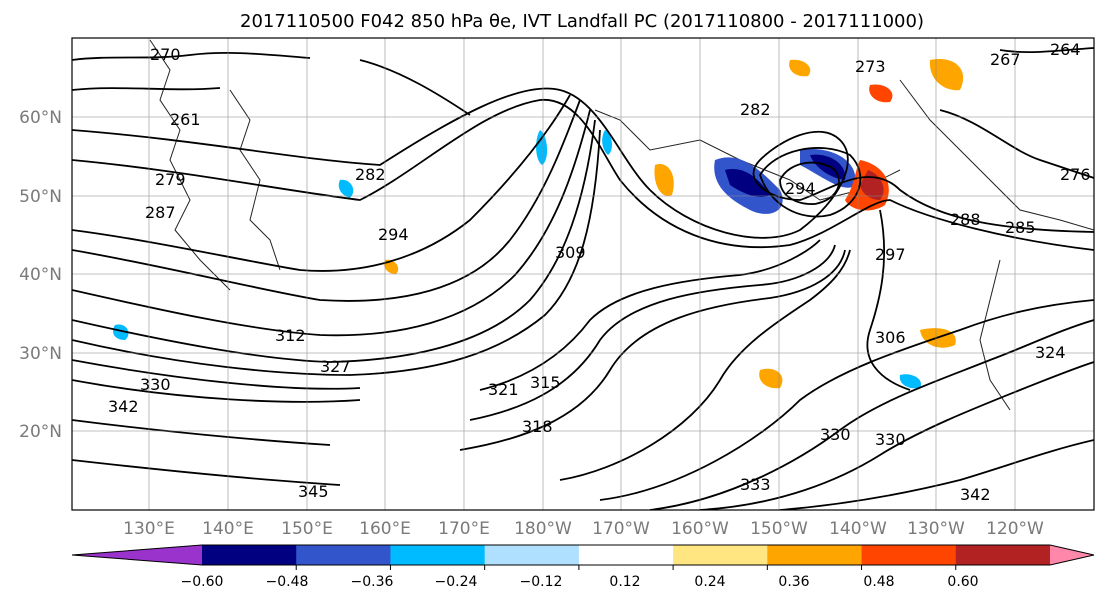  I want to click on lat-label: 40°N, so click(40, 275).